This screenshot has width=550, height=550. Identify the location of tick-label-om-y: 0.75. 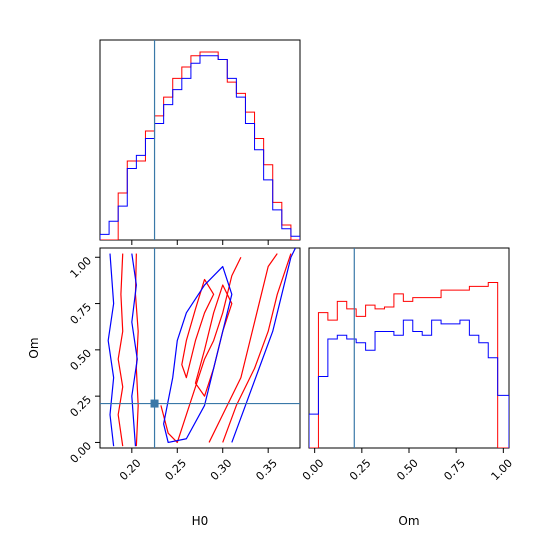
(81, 313).